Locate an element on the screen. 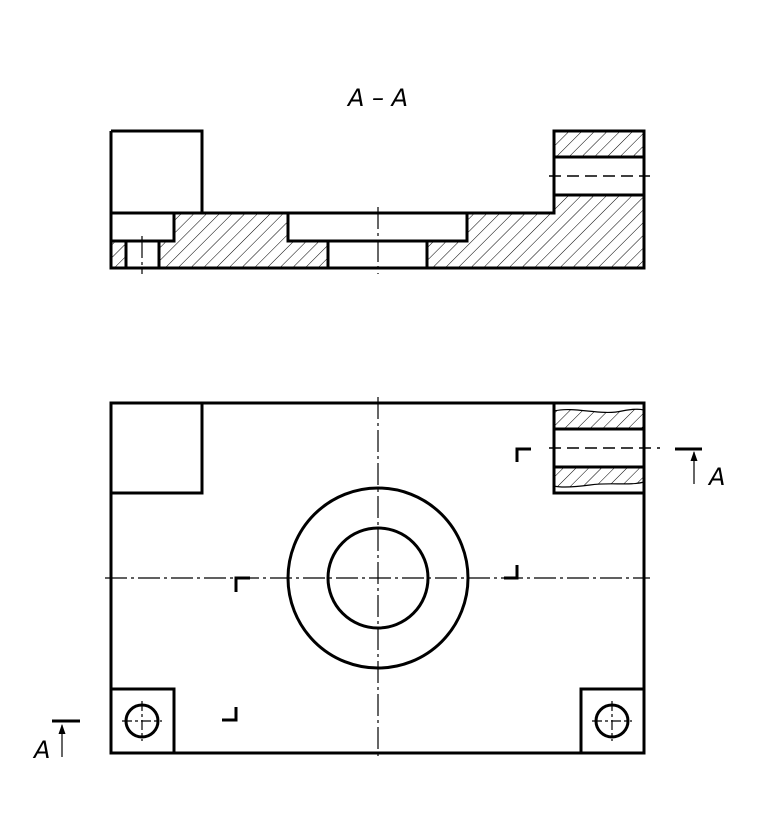  section-title: A – A is located at coordinates (377, 98).